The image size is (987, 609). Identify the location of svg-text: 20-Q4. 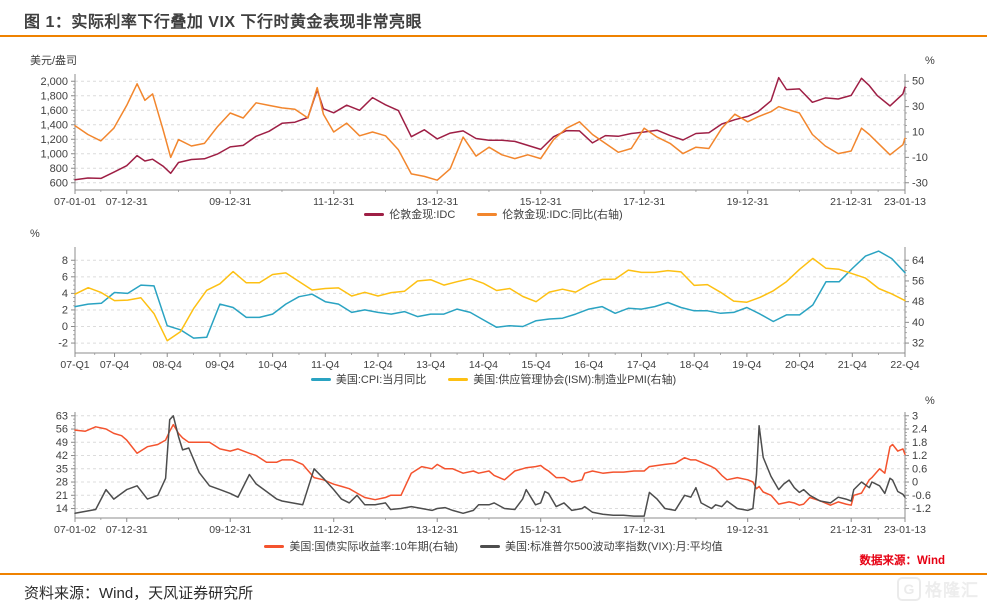
(799, 365).